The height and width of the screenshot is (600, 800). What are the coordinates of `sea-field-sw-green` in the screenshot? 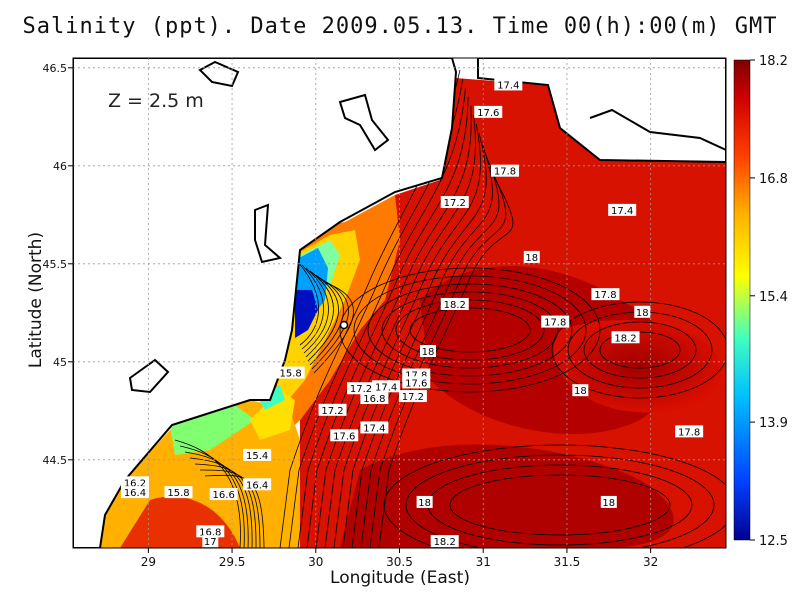 It's located at (212, 430).